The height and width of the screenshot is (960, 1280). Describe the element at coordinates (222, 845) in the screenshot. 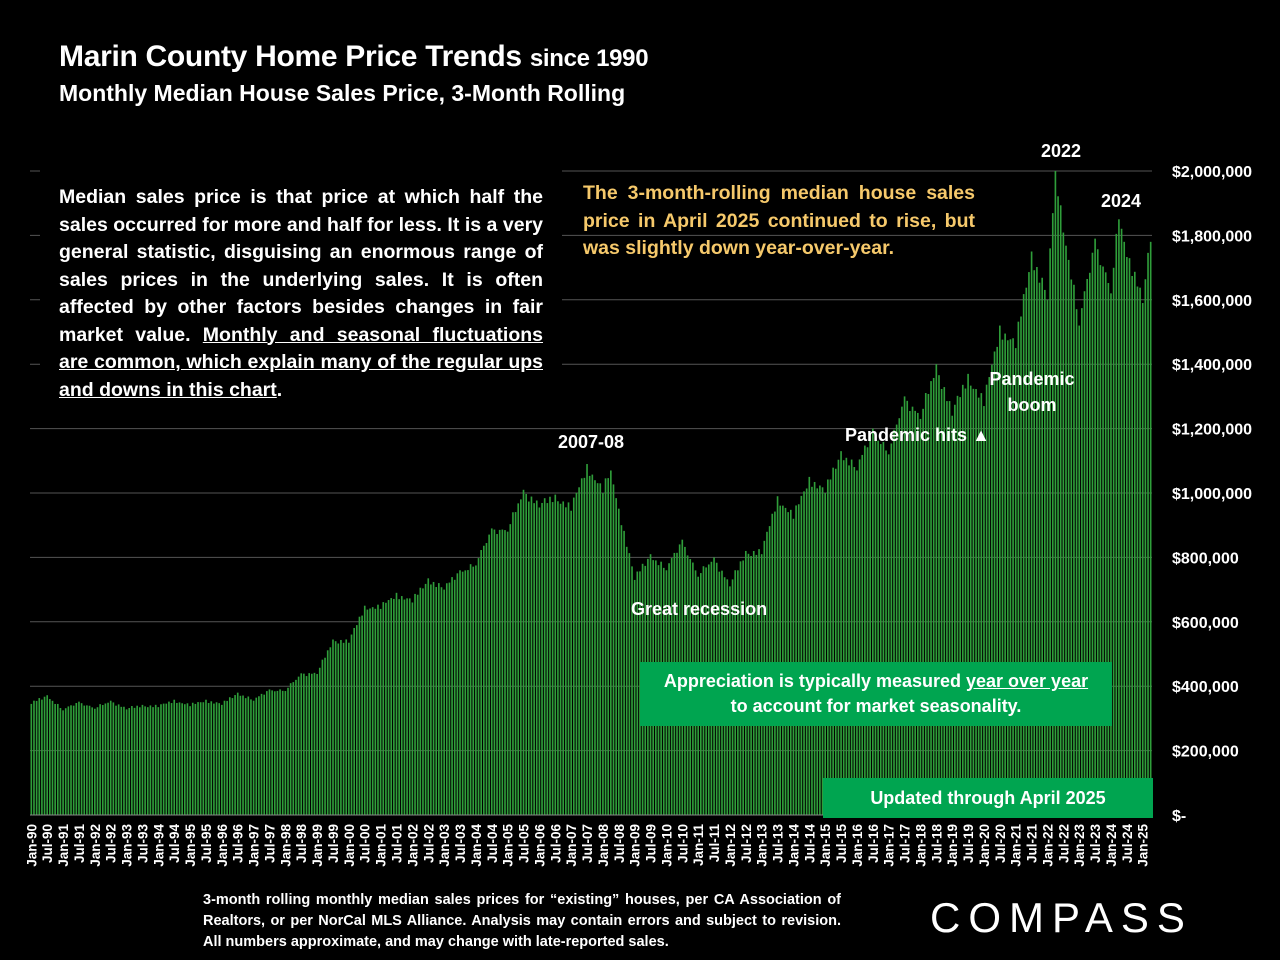

I see `x-tick-label: Jan-96` at that location.